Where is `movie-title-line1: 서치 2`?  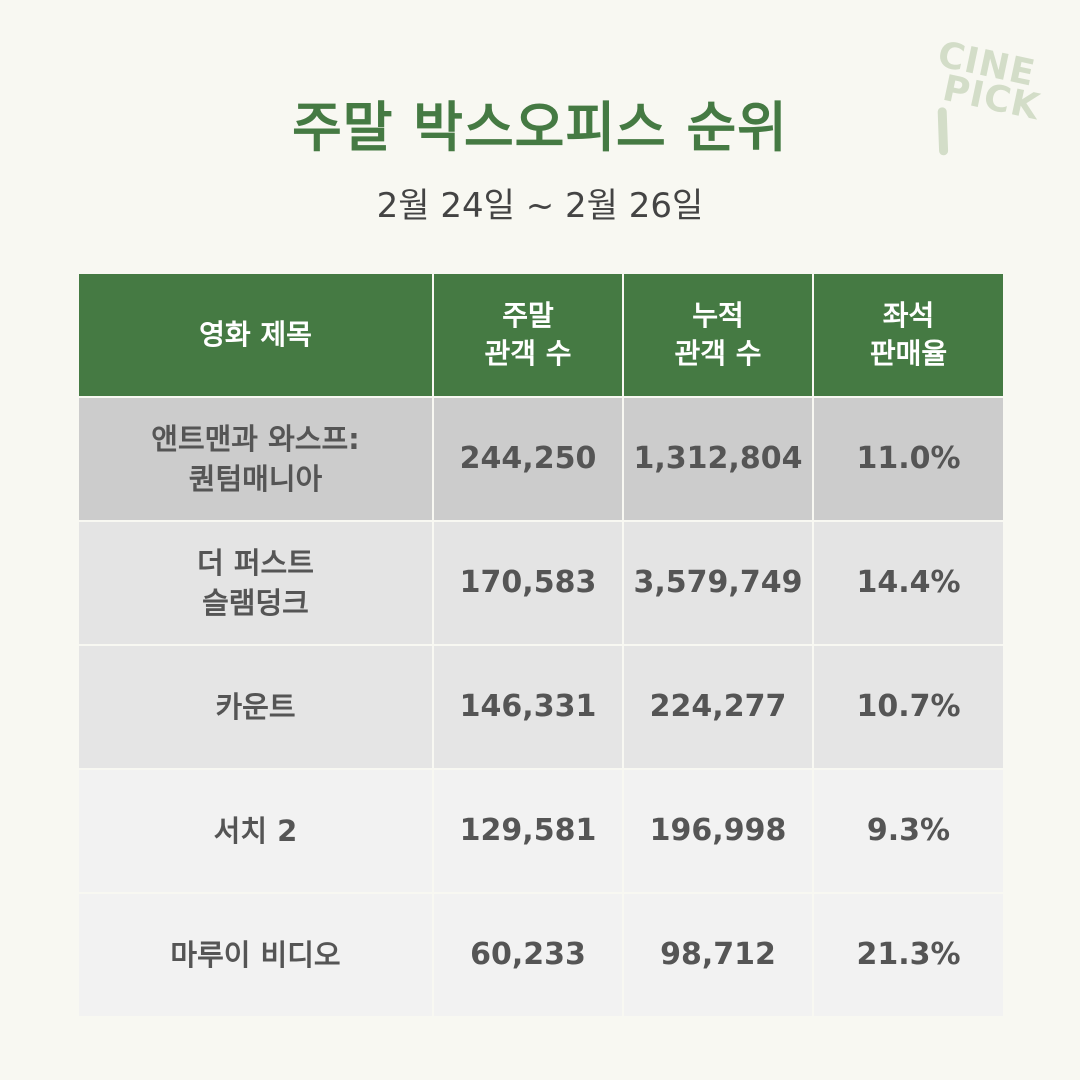 movie-title-line1: 서치 2 is located at coordinates (255, 831).